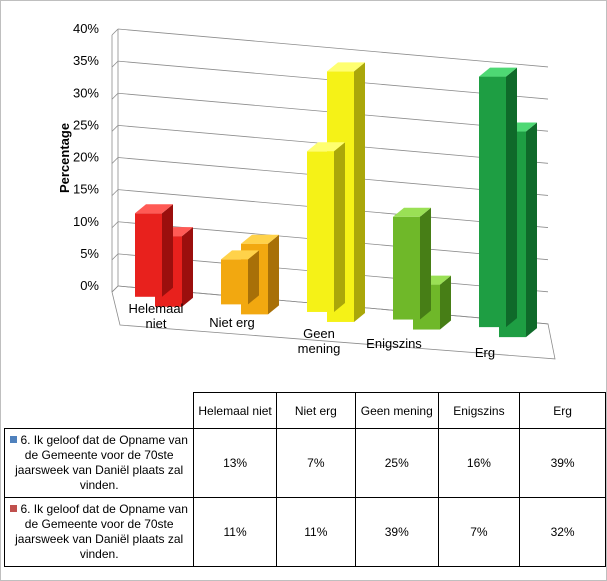 The height and width of the screenshot is (581, 607). Describe the element at coordinates (396, 410) in the screenshot. I see `table-column-header: Geen mening` at that location.